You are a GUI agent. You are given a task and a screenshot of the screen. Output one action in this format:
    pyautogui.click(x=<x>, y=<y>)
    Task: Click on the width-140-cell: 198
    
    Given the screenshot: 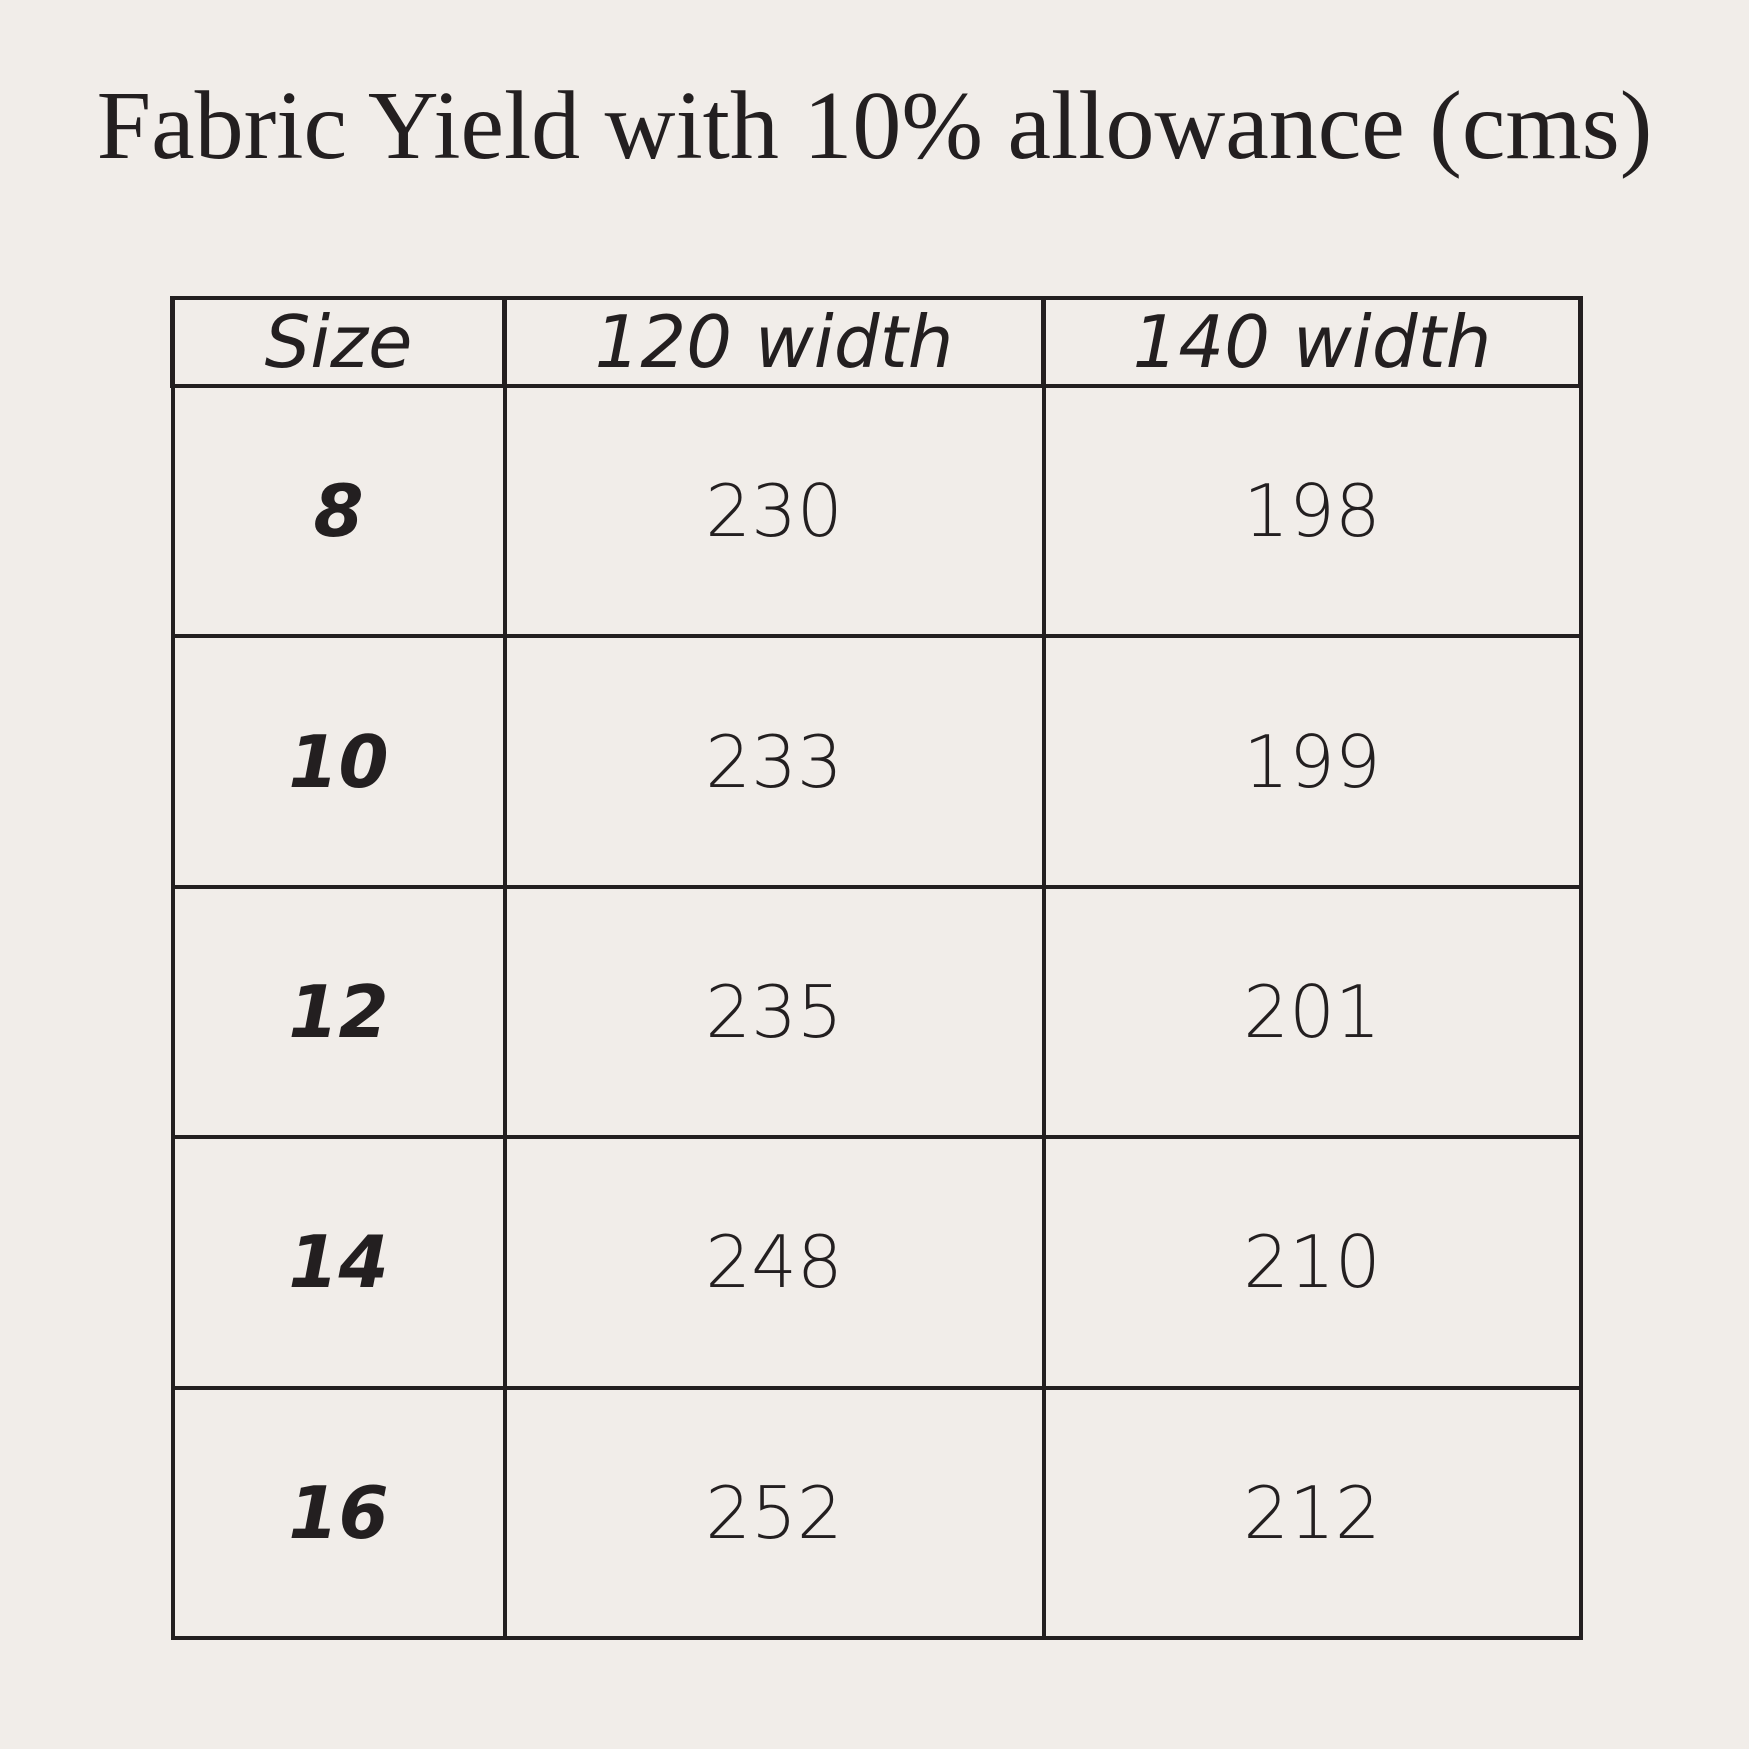 What is the action you would take?
    pyautogui.click(x=1312, y=511)
    